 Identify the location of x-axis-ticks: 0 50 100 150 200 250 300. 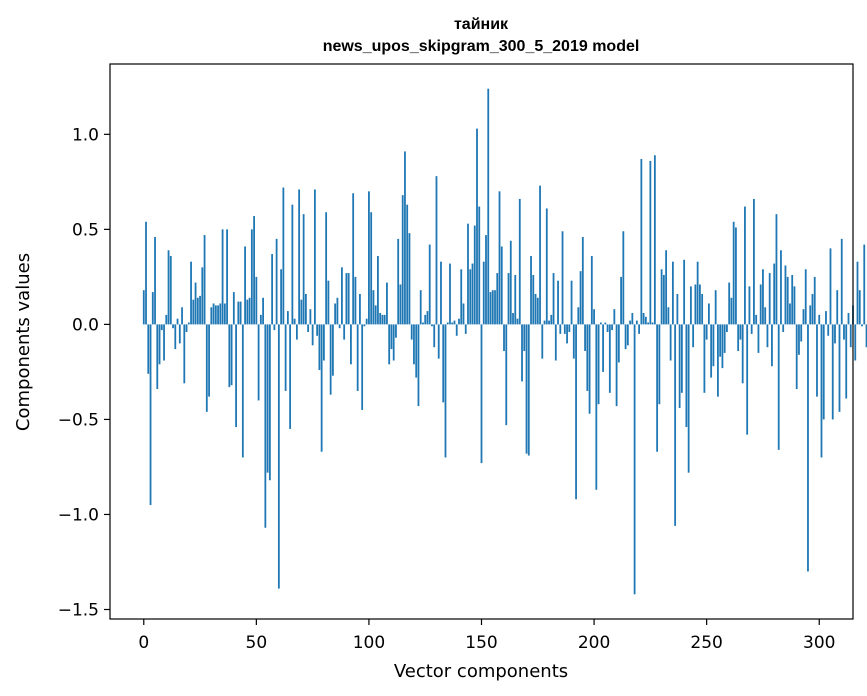
(486, 636).